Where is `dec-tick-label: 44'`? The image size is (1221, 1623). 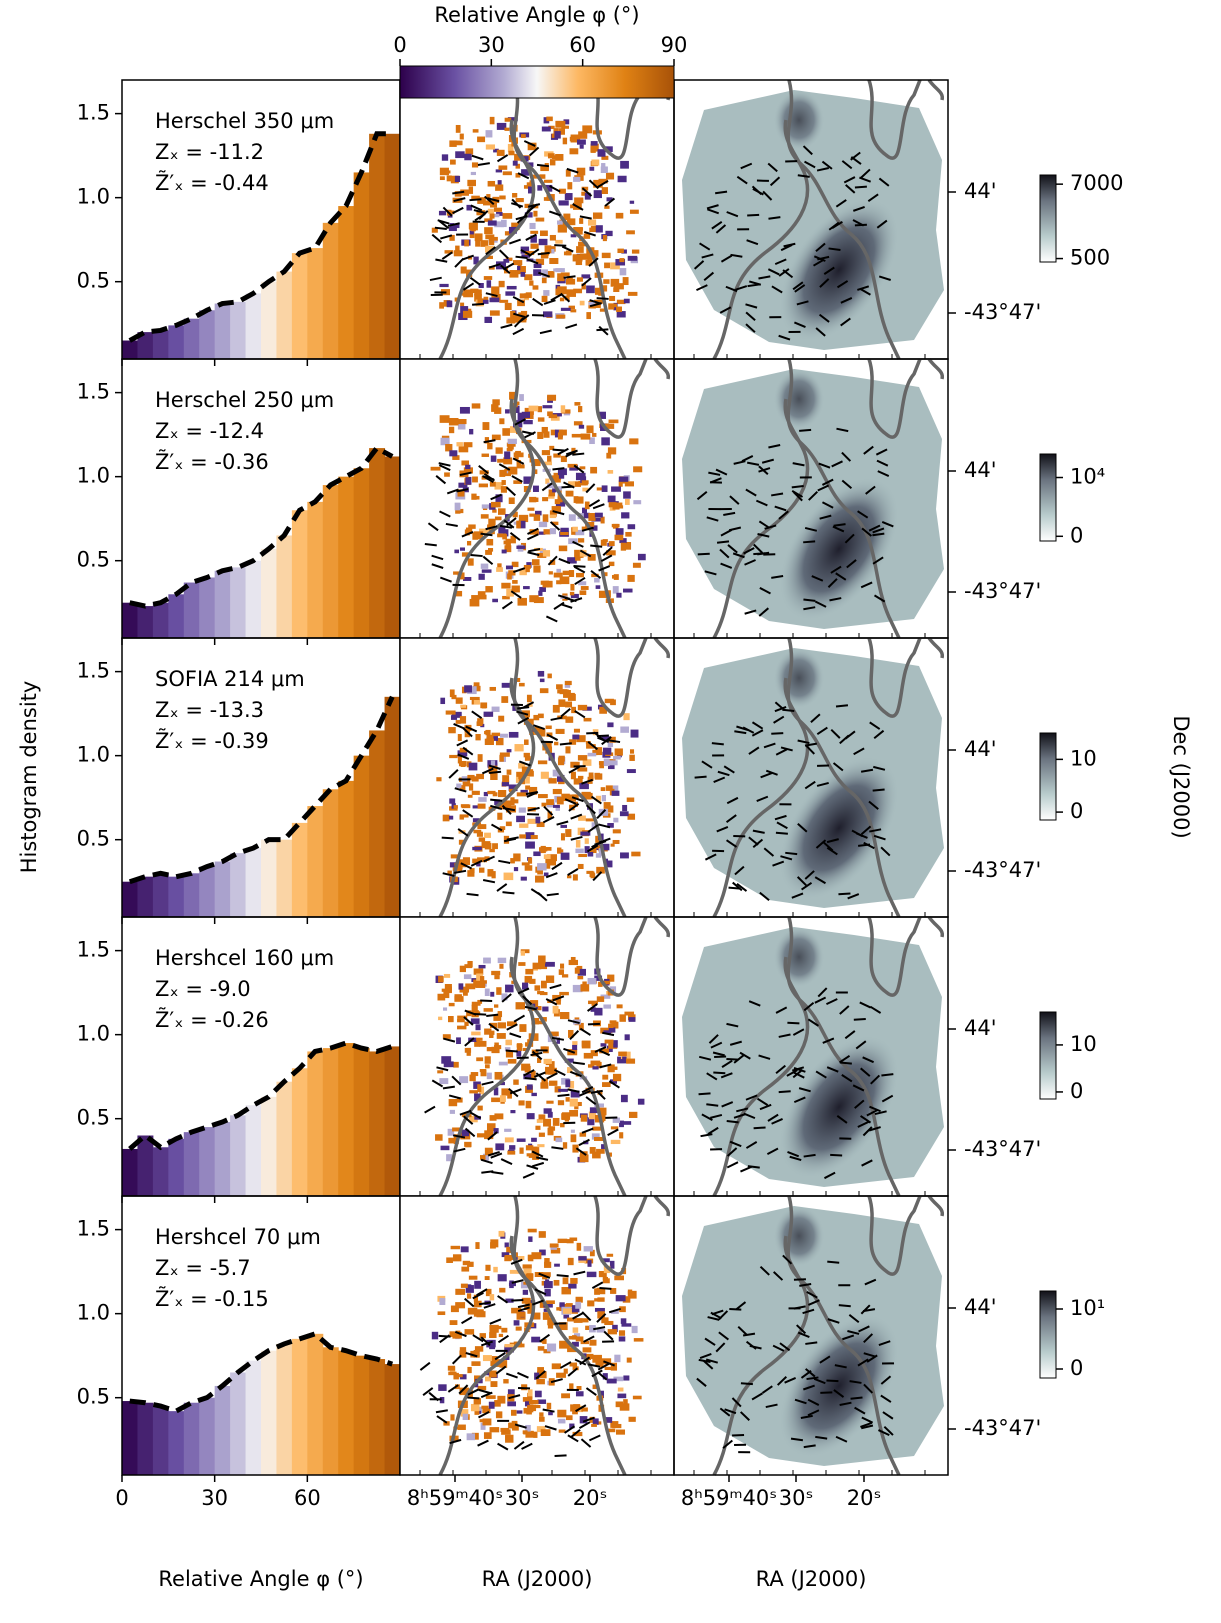
dec-tick-label: 44' is located at coordinates (980, 1028).